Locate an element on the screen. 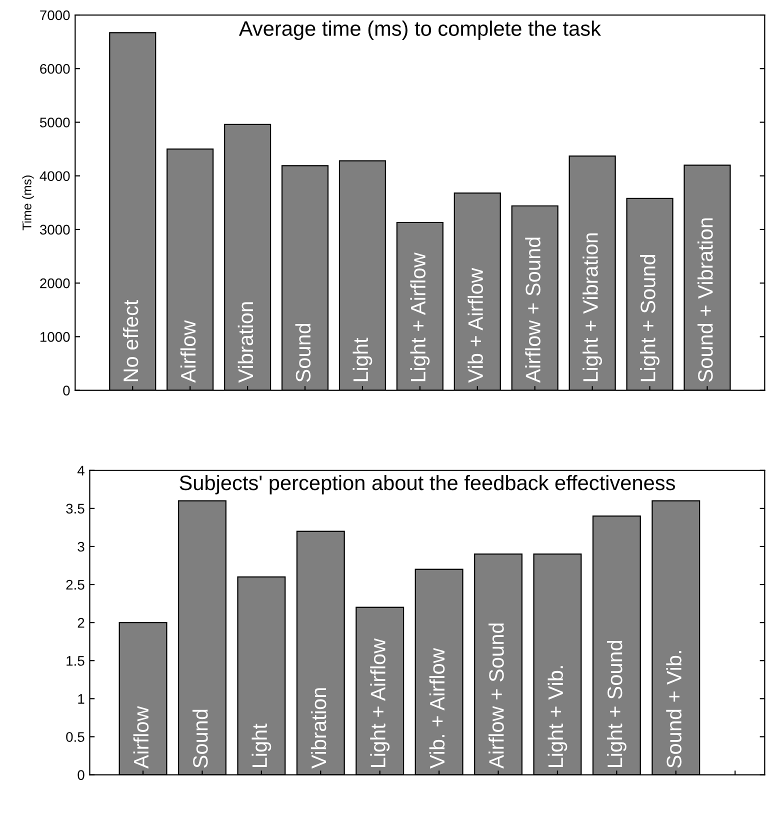 The height and width of the screenshot is (834, 767). y-tick-label: 2000 is located at coordinates (55, 283).